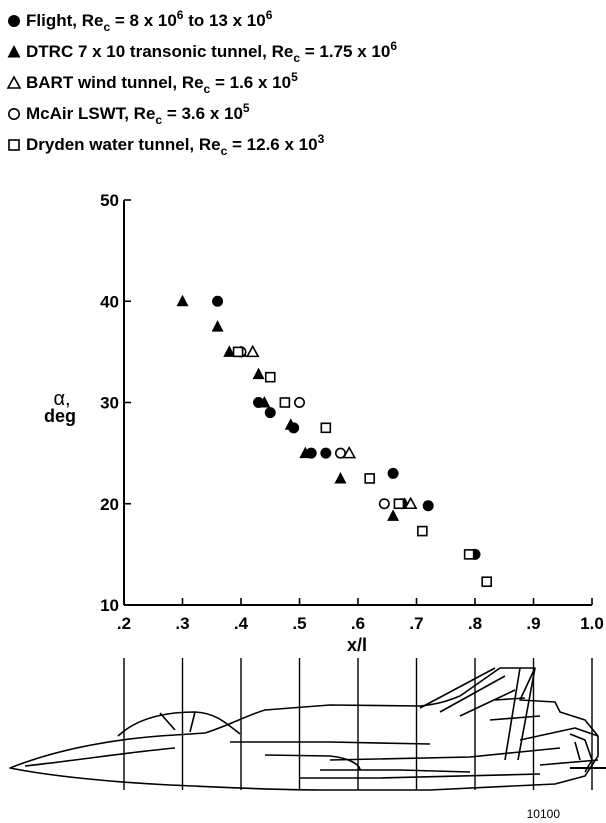  I want to click on legend-entry-2: BART wind tunnel, Rec = 1.6 x 105, so click(162, 83).